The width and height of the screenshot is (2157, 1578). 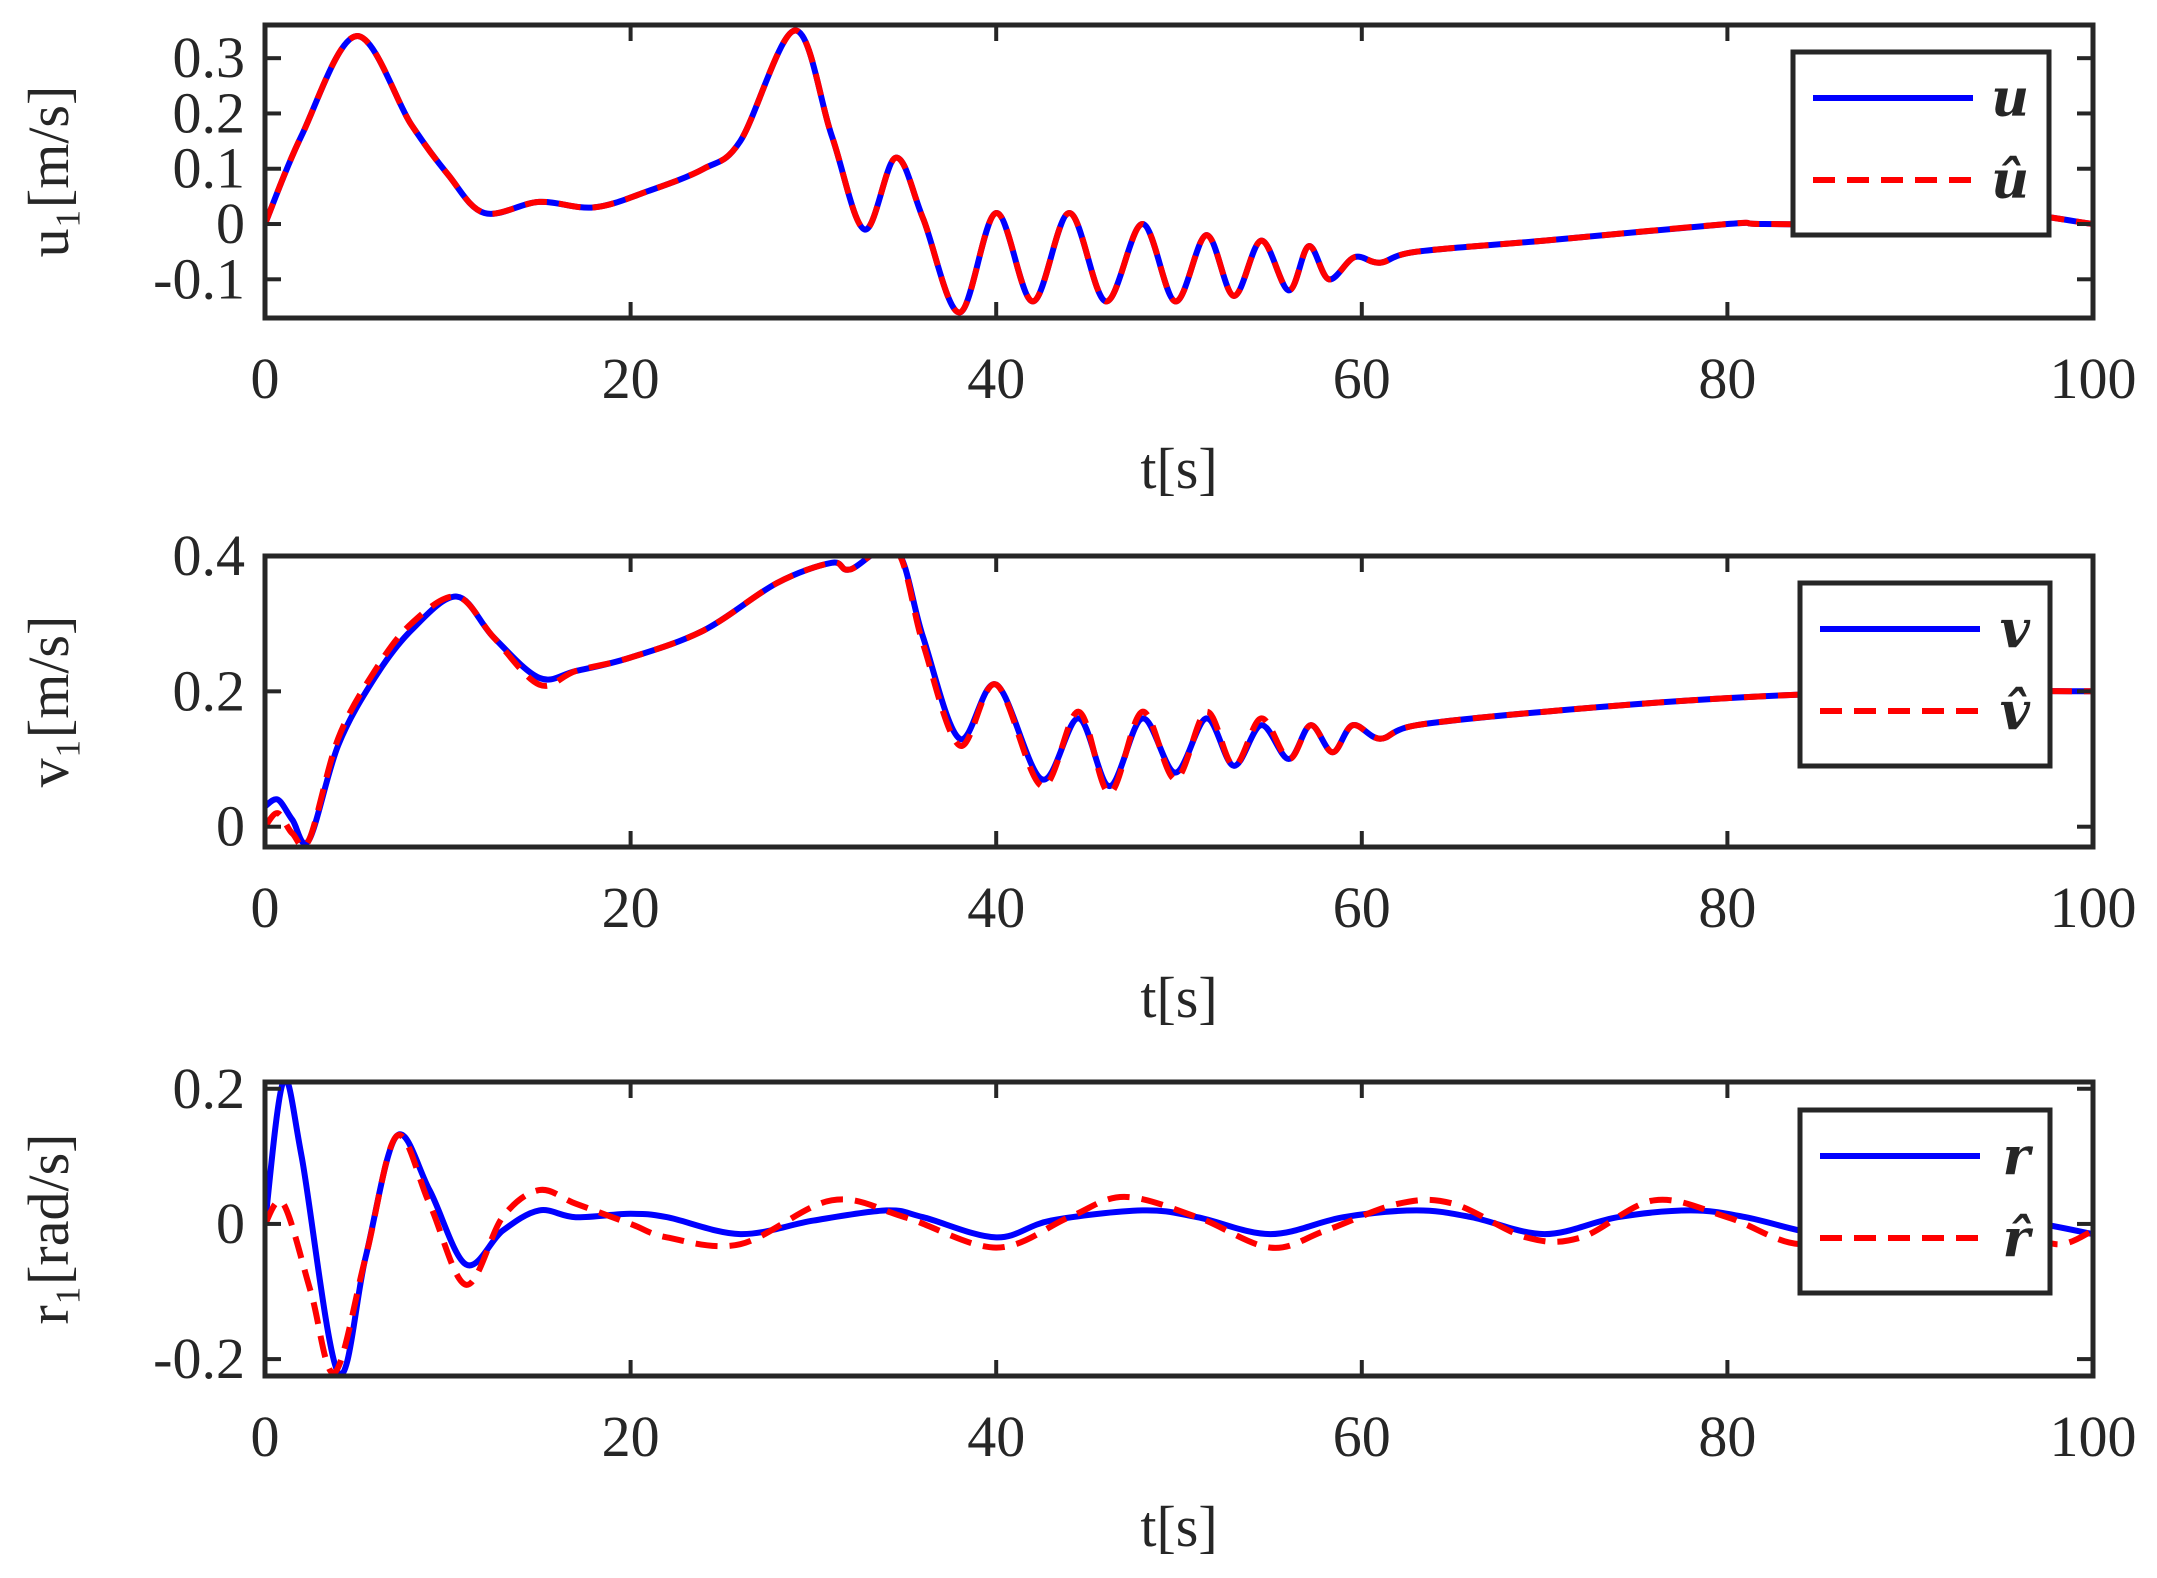 What do you see at coordinates (209, 168) in the screenshot?
I see `y-tick-label: 0.1` at bounding box center [209, 168].